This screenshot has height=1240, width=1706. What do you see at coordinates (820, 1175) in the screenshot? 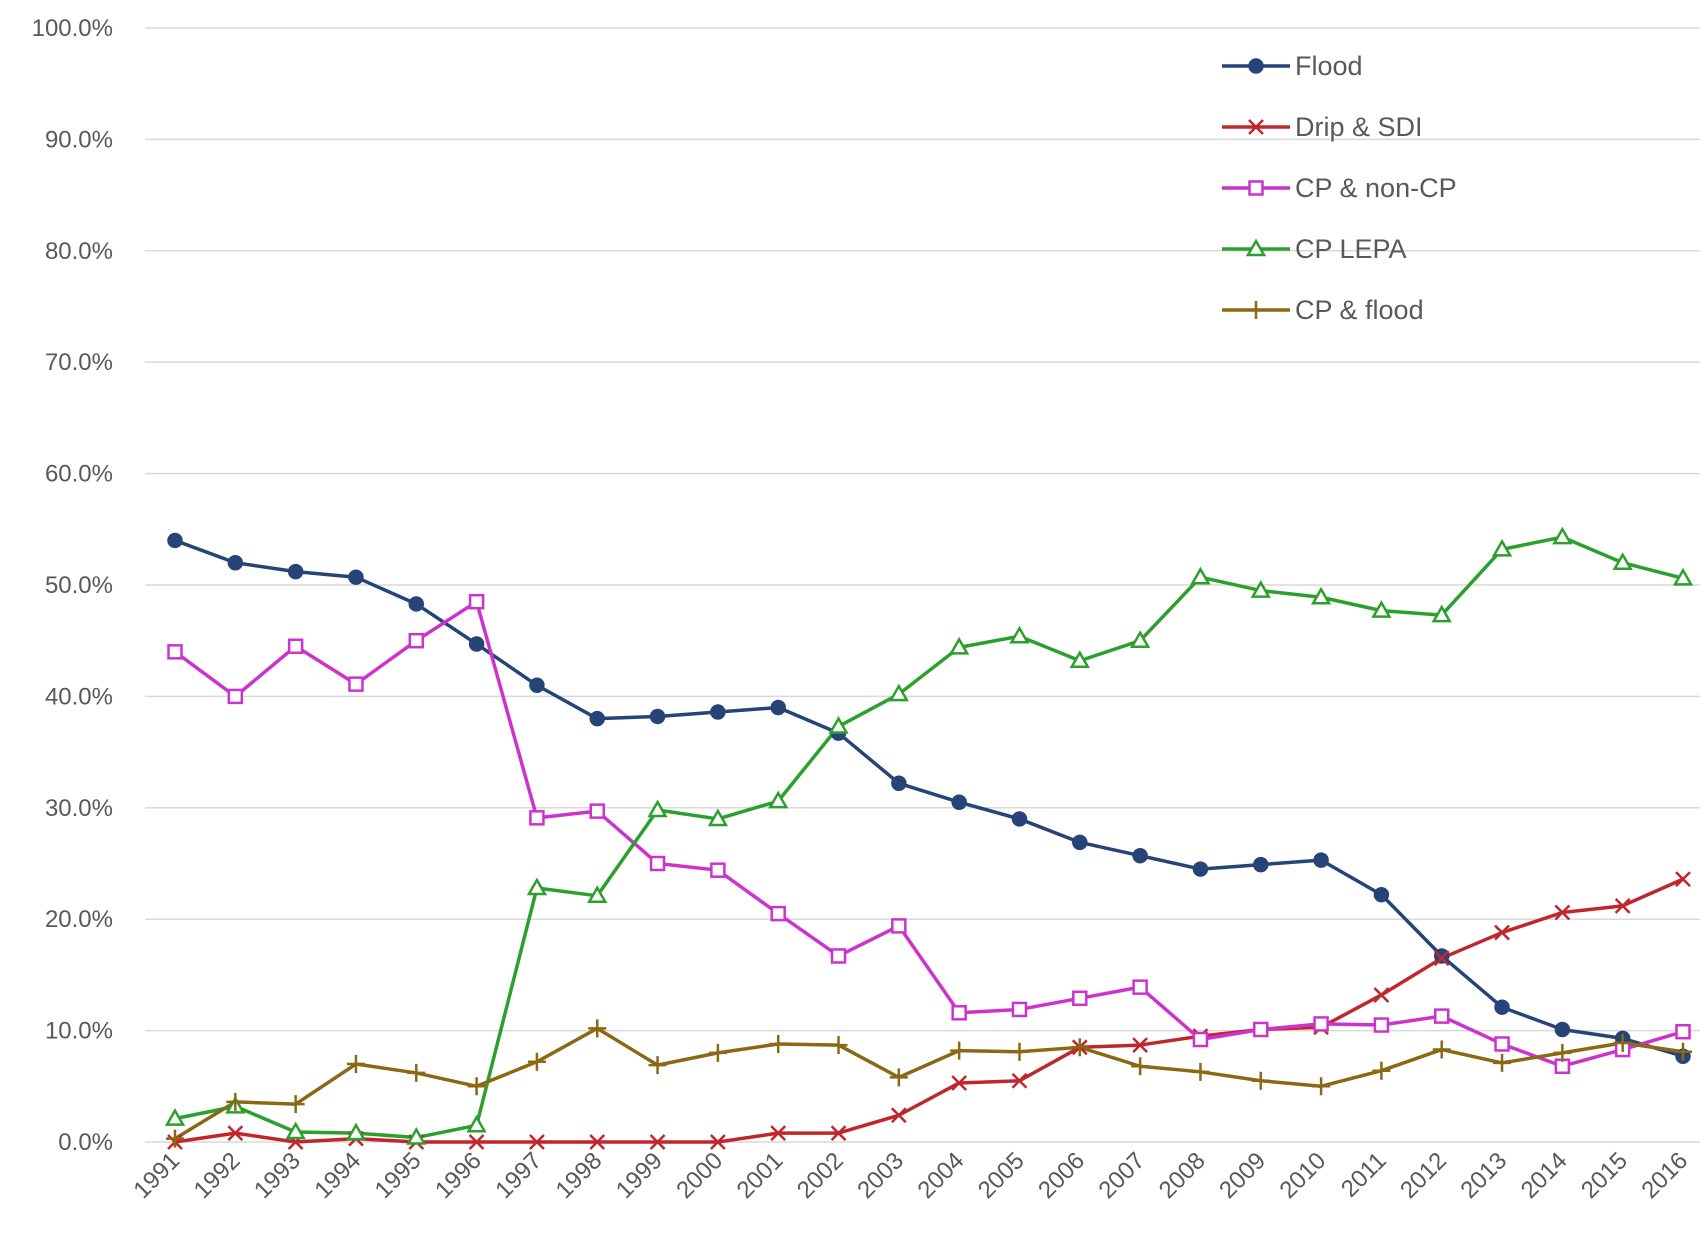
I see `x-tick-label: 2002` at bounding box center [820, 1175].